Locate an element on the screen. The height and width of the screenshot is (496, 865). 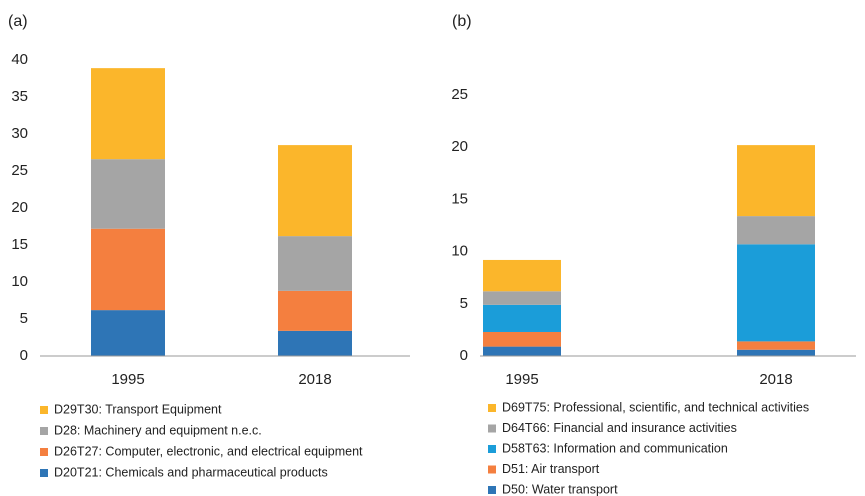
legend-label: D51: Air transport is located at coordinates (551, 469).